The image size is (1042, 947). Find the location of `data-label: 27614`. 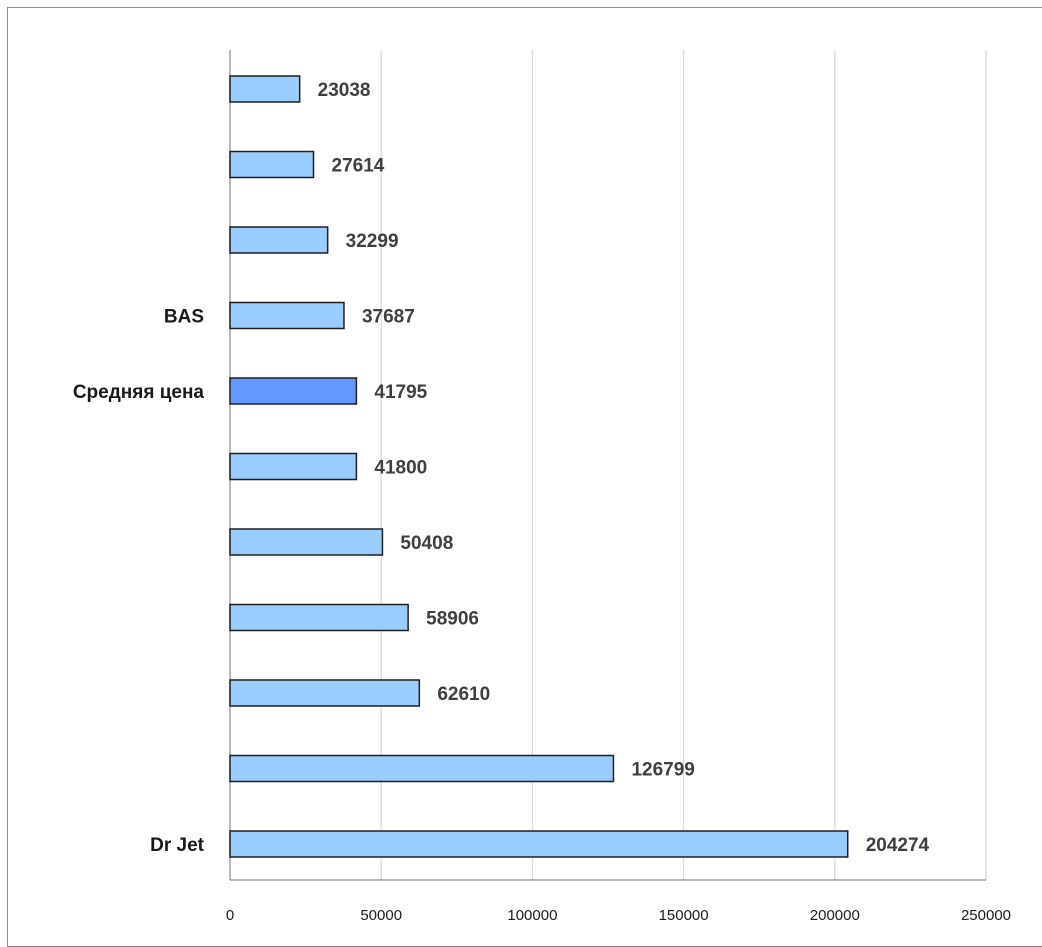

data-label: 27614 is located at coordinates (358, 166).